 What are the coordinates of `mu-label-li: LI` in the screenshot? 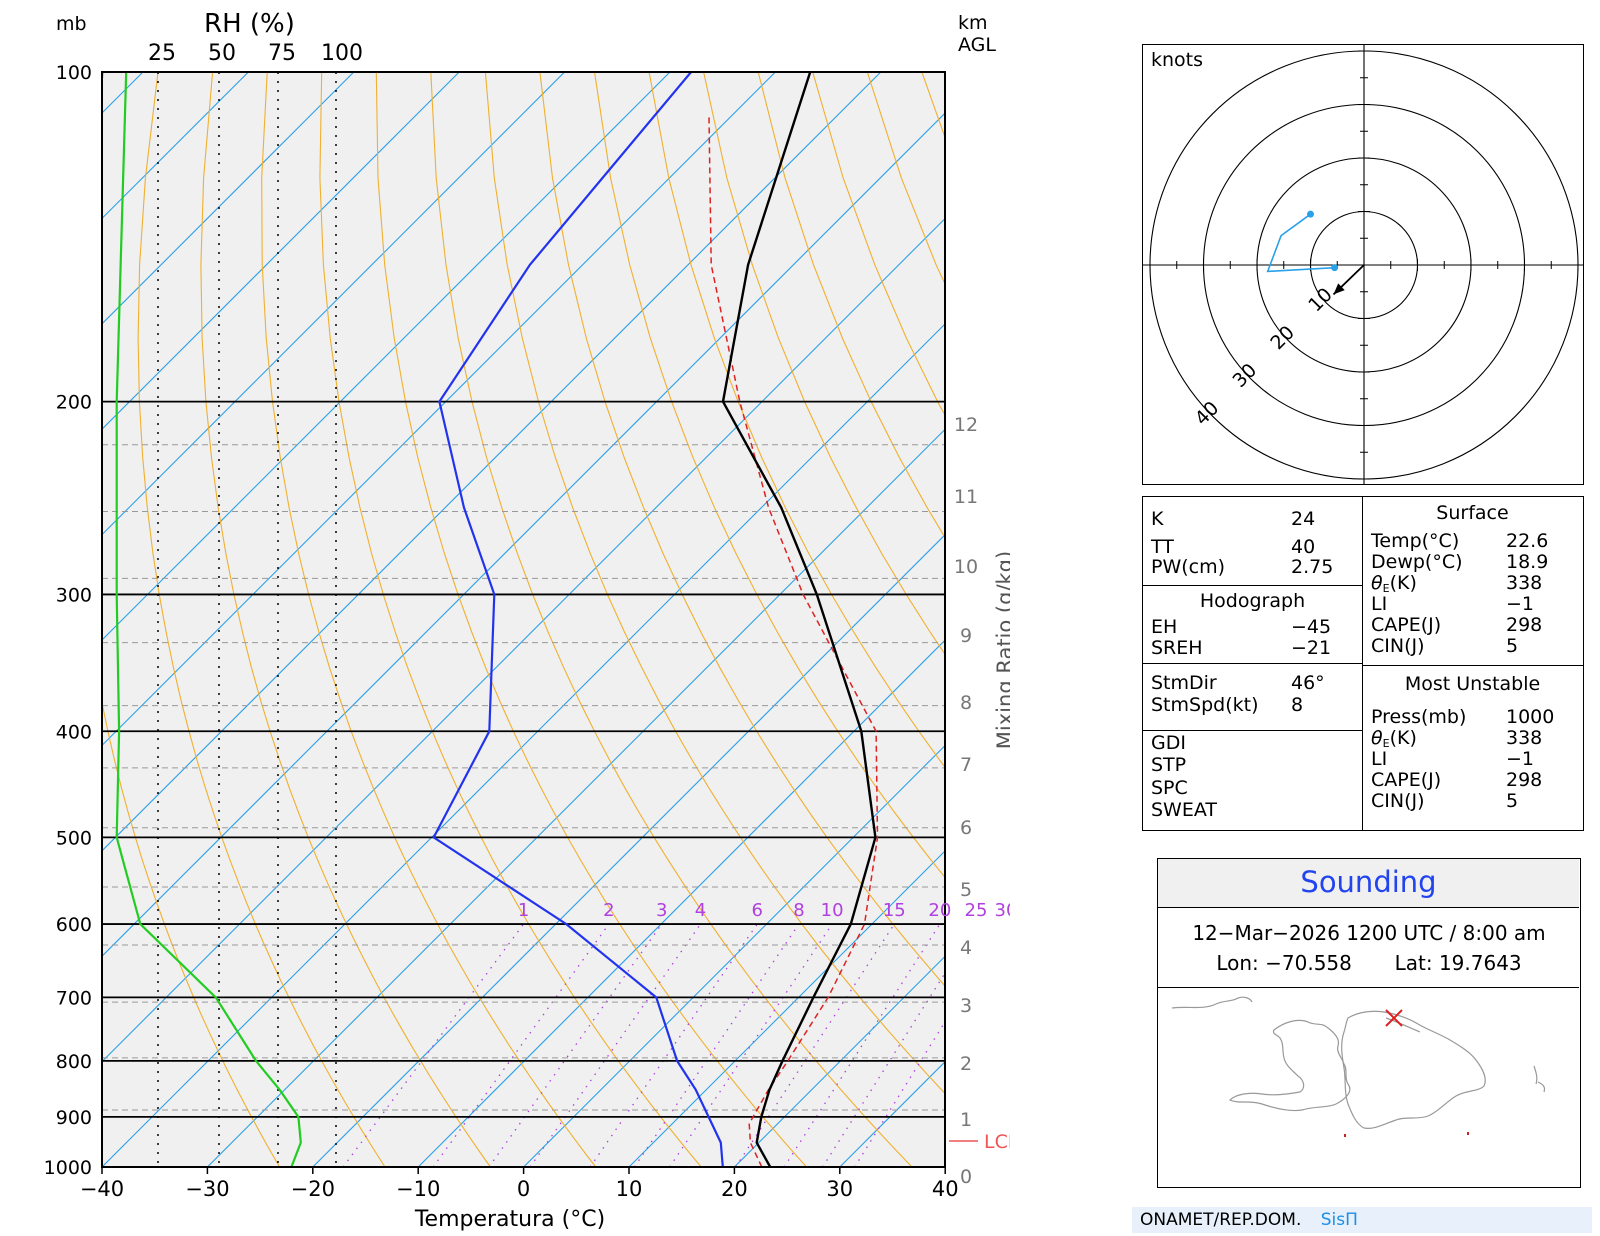 It's located at (1379, 759).